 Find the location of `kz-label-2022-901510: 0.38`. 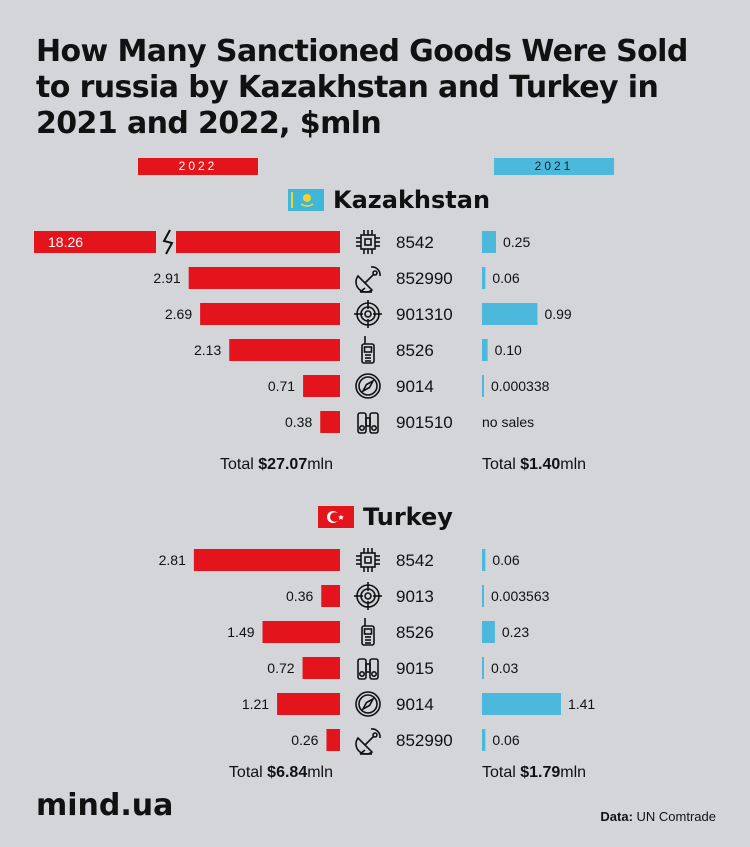

kz-label-2022-901510: 0.38 is located at coordinates (298, 422).